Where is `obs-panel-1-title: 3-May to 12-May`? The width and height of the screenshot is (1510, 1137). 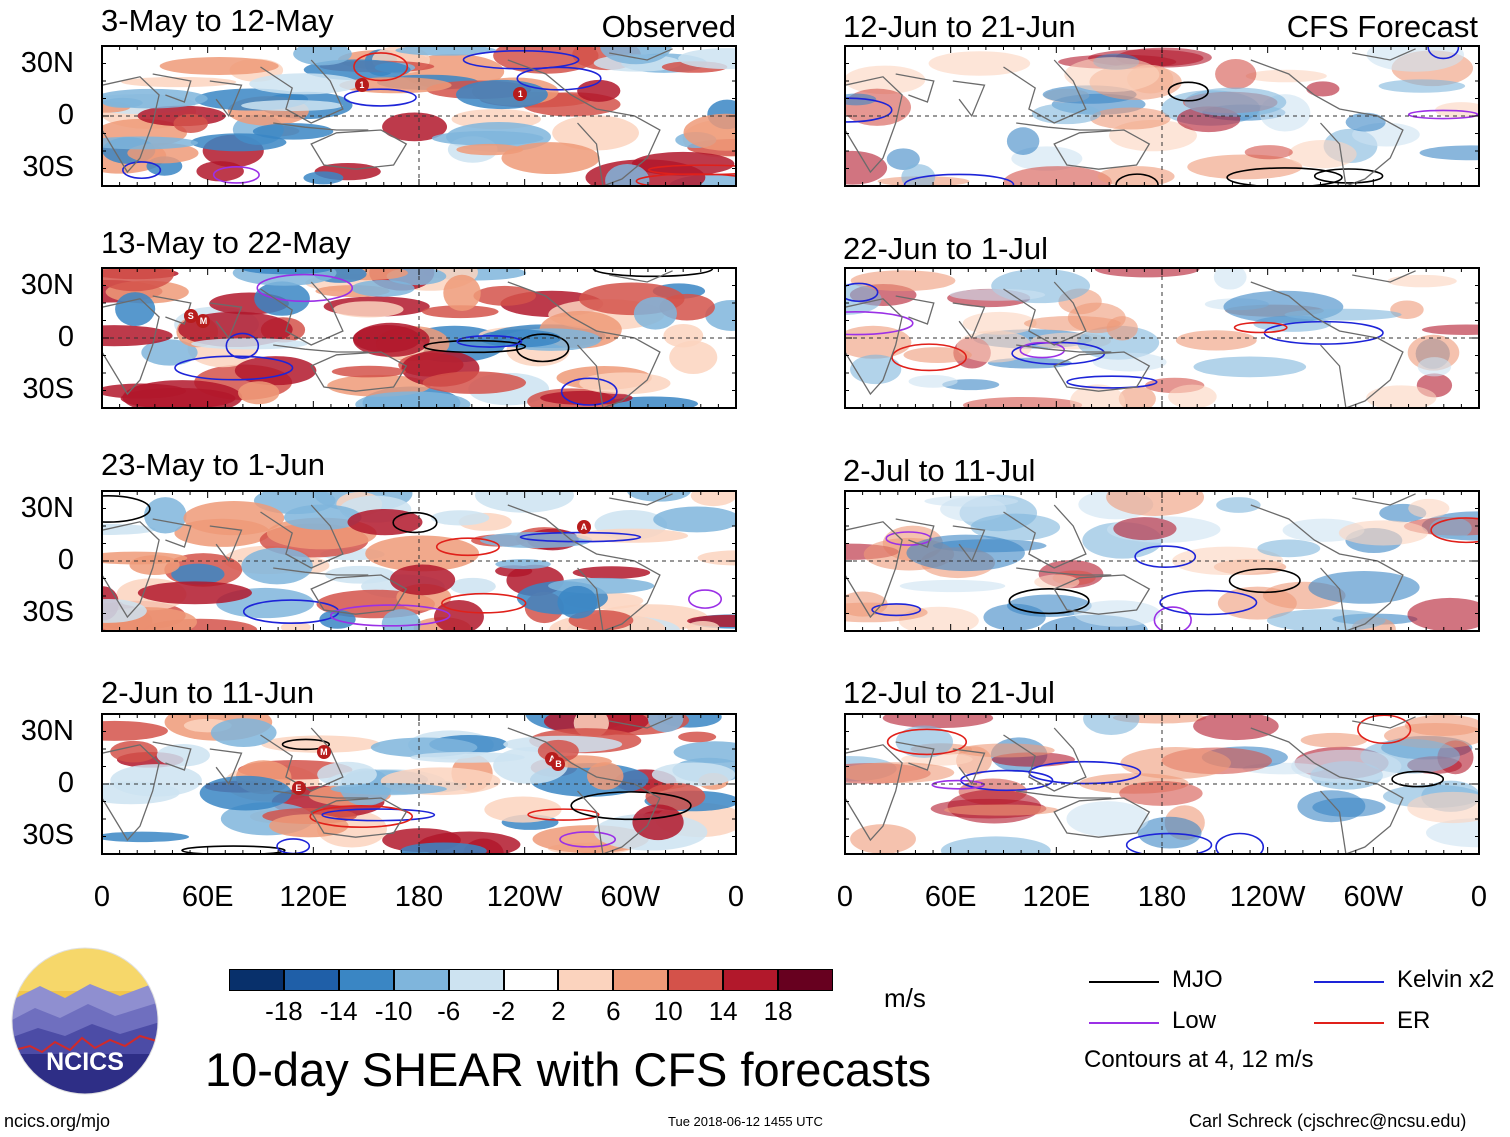
obs-panel-1-title: 3-May to 12-May is located at coordinates (217, 20).